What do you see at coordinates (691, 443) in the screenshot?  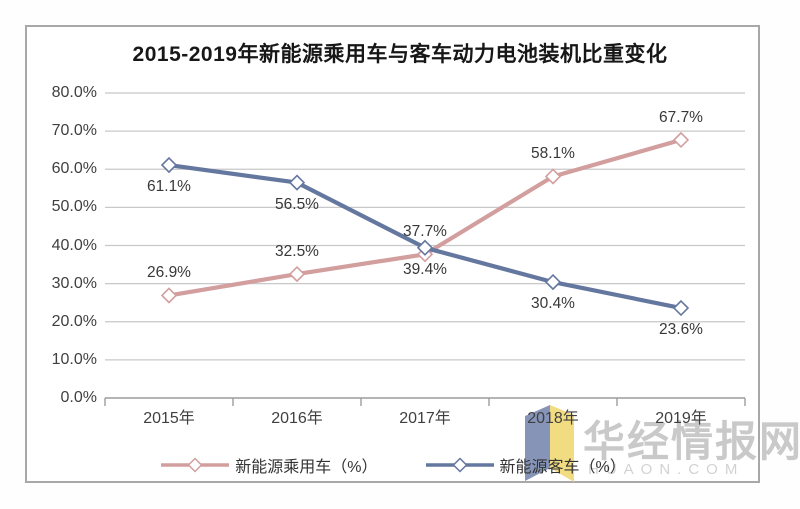 I see `watermark-text: 华经情报网` at bounding box center [691, 443].